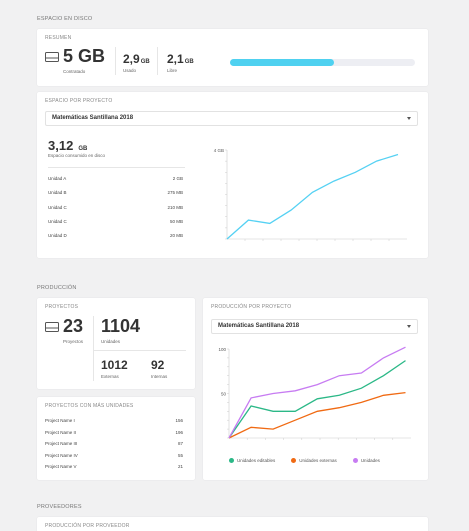  I want to click on top-project-row: Project Name II 196, so click(114, 432).